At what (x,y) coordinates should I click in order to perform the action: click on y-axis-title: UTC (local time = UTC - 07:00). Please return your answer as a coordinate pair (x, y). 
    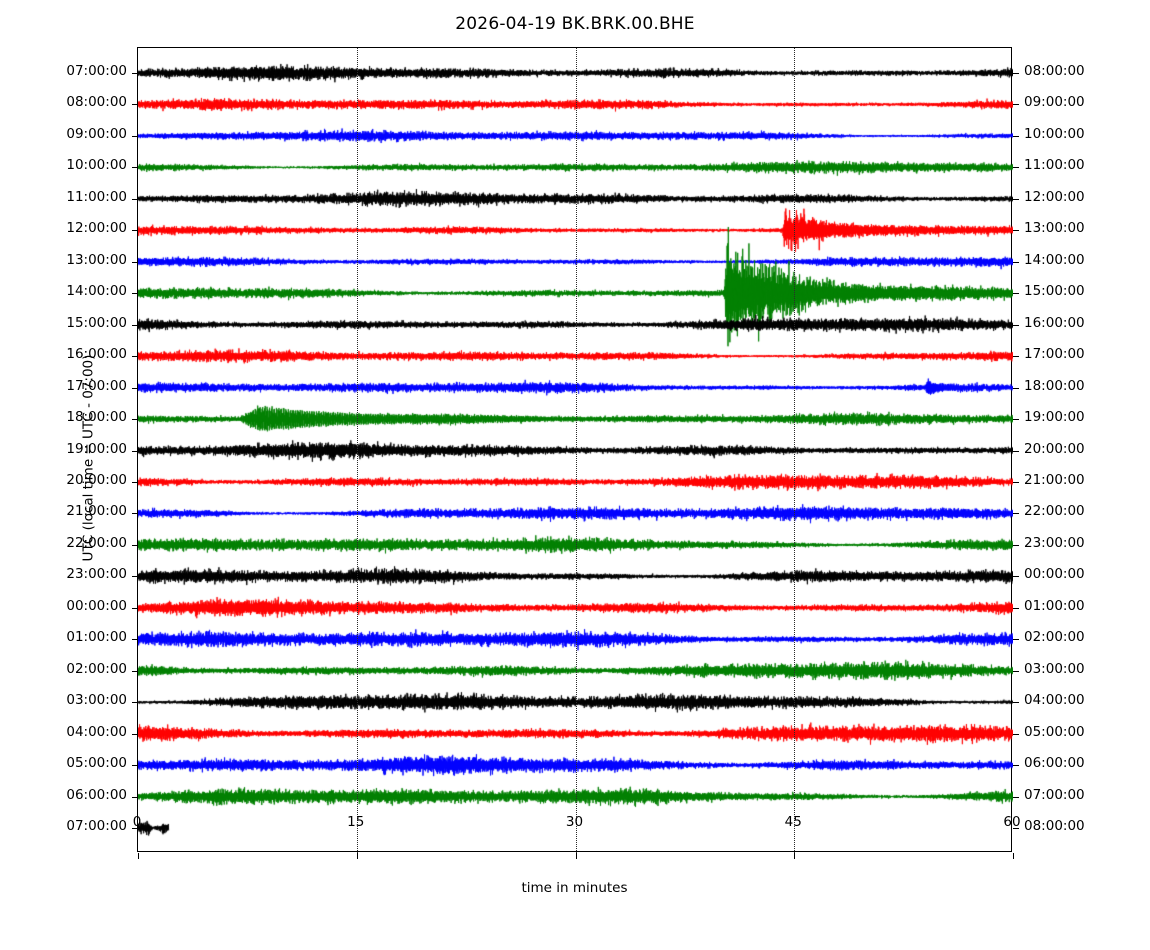
    Looking at the image, I should click on (88, 458).